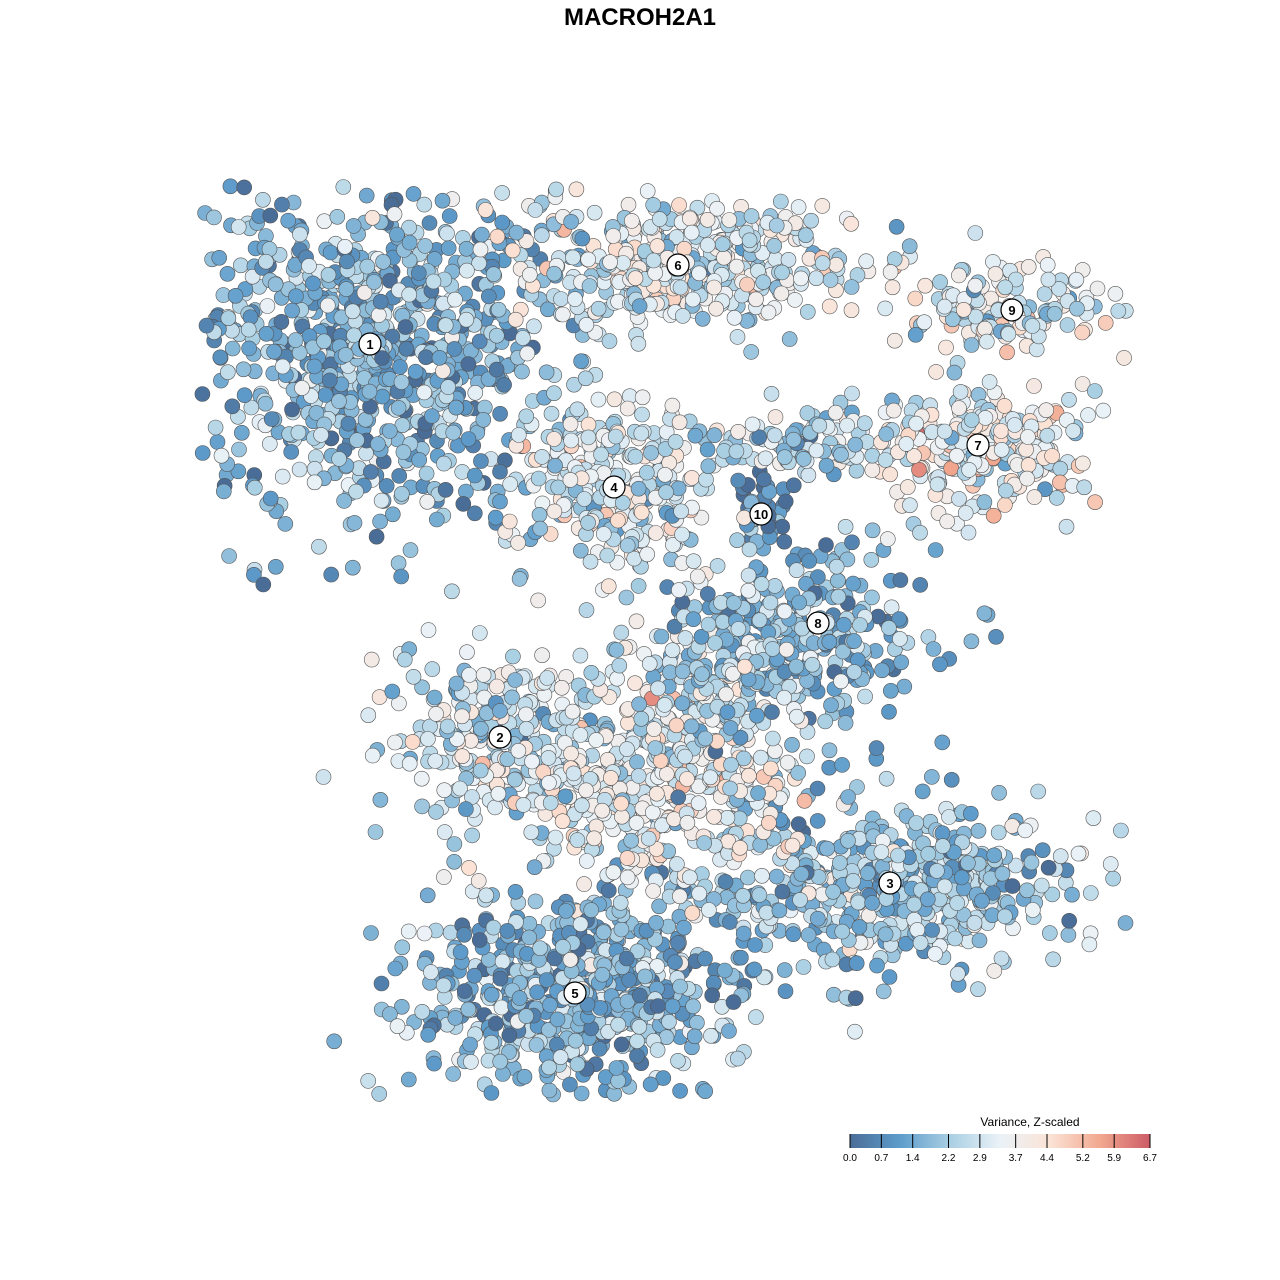 This screenshot has height=1280, width=1280. Describe the element at coordinates (1047, 1158) in the screenshot. I see `legend-tick-label: 4.4` at that location.